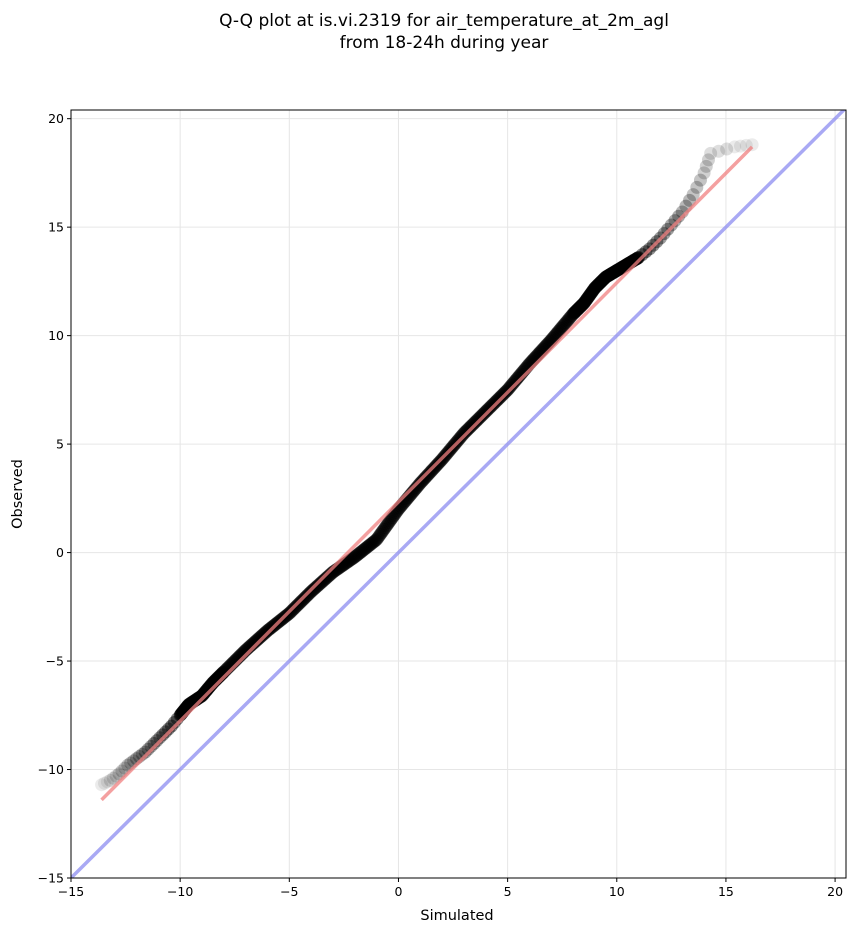  Describe the element at coordinates (51, 878) in the screenshot. I see `y-tick-label: −15` at that location.